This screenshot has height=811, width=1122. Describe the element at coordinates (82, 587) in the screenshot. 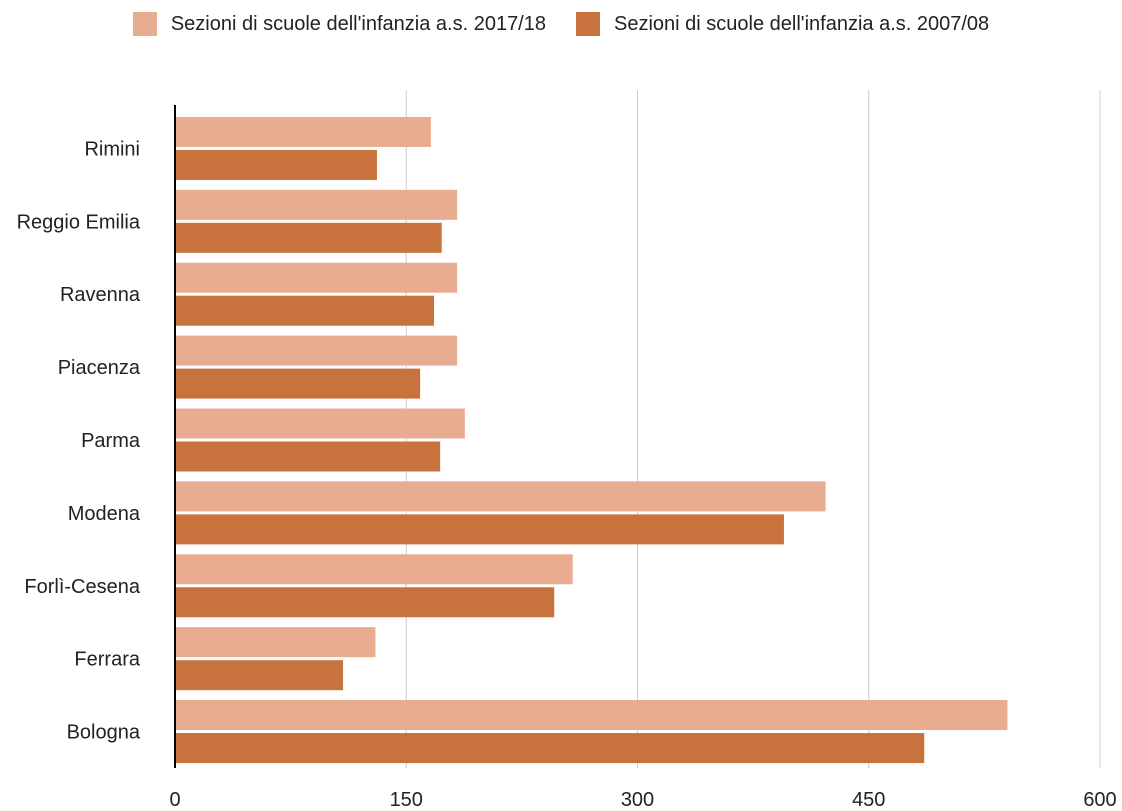

I see `y-category-label: Forlì-Cesena` at that location.